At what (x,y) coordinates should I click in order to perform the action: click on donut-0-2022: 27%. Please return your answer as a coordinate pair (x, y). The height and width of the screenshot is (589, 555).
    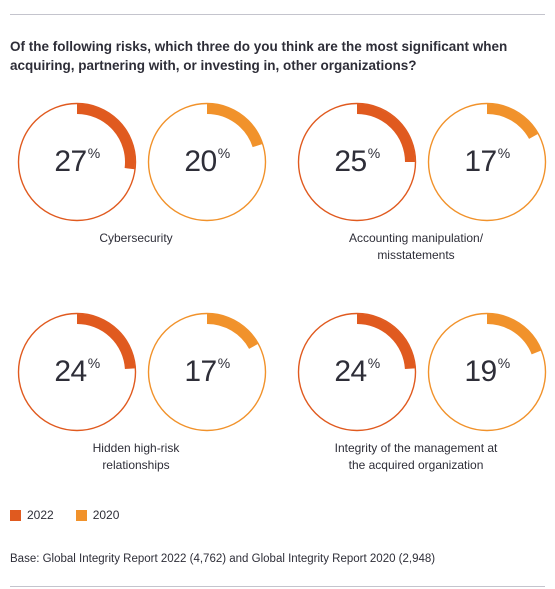
    Looking at the image, I should click on (77, 162).